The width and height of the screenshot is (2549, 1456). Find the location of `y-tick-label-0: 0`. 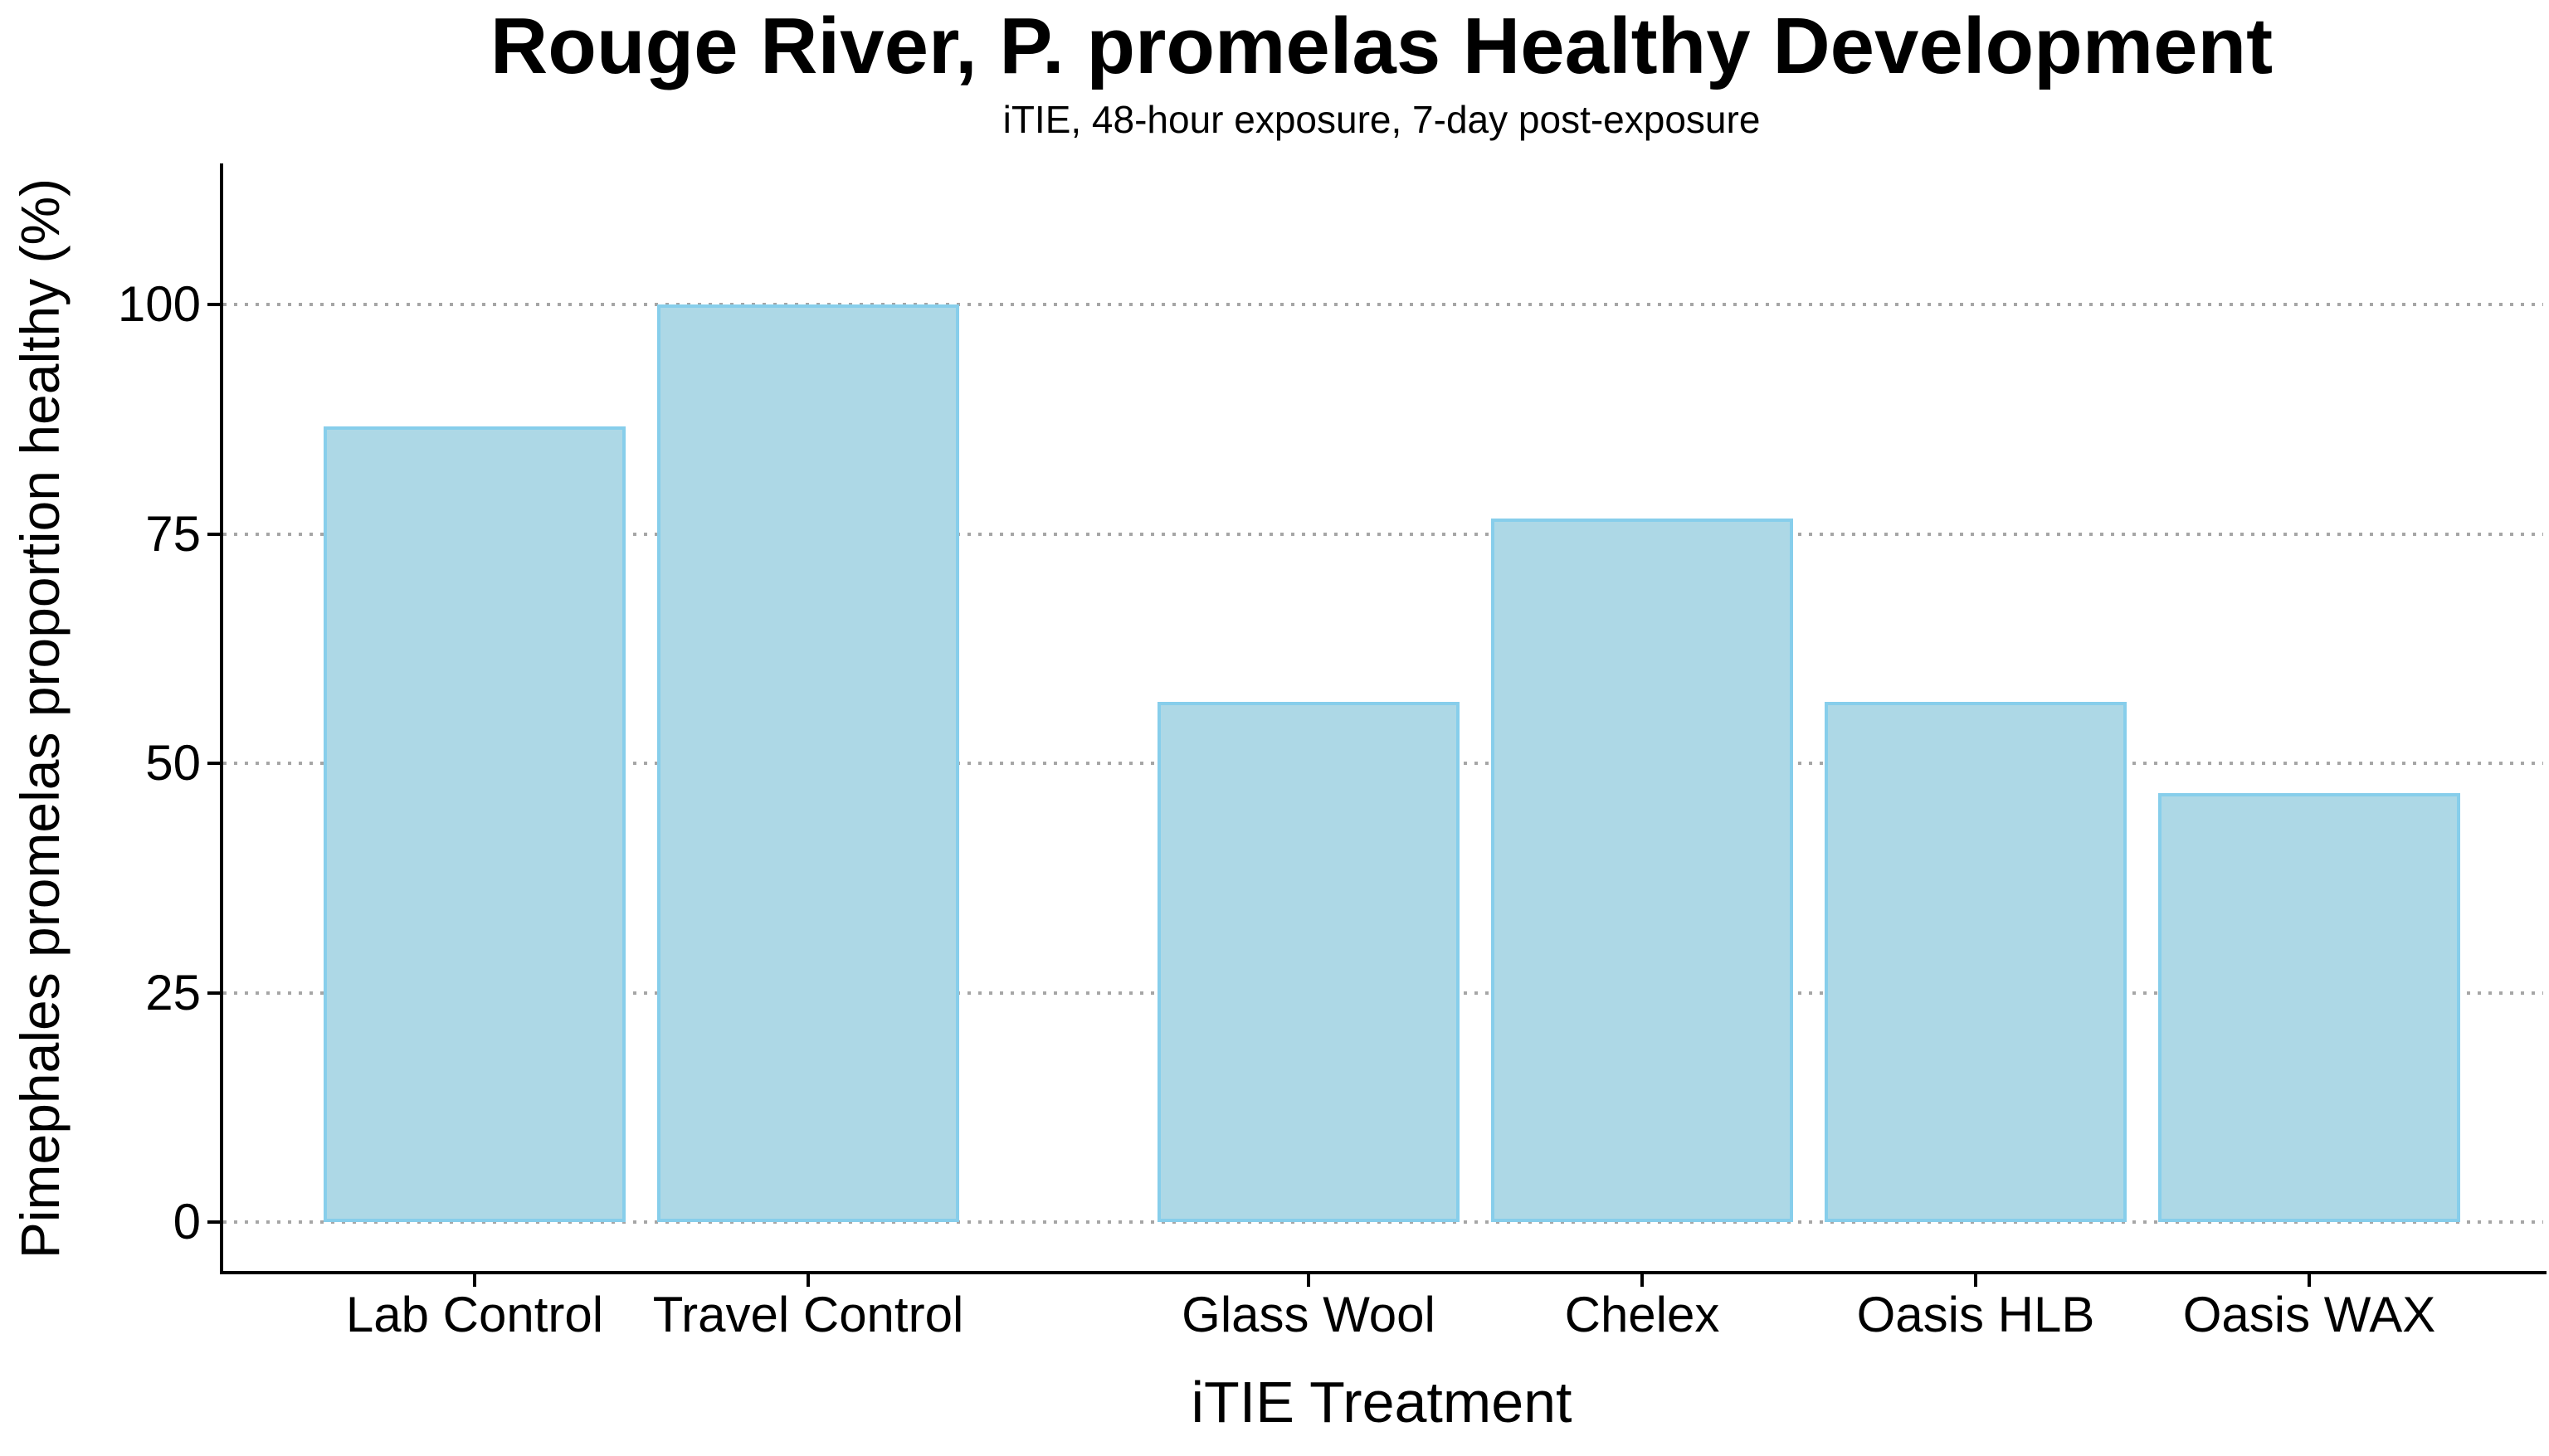

y-tick-label-0: 0 is located at coordinates (187, 1221).